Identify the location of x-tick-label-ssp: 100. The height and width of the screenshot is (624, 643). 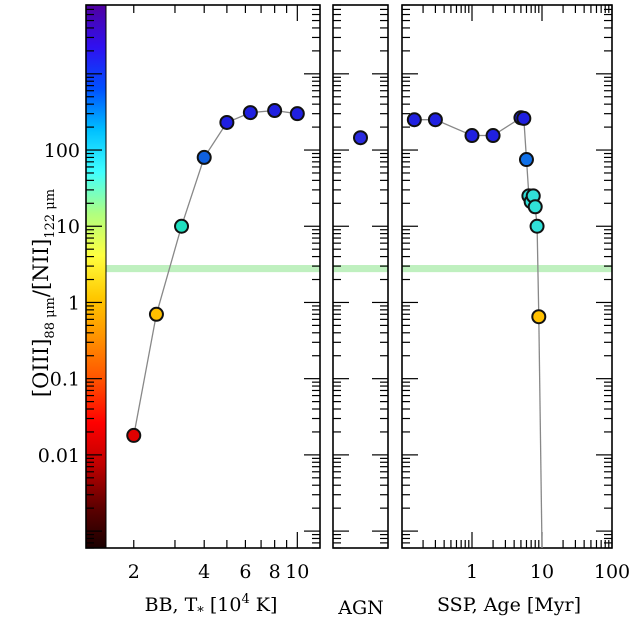
(612, 572).